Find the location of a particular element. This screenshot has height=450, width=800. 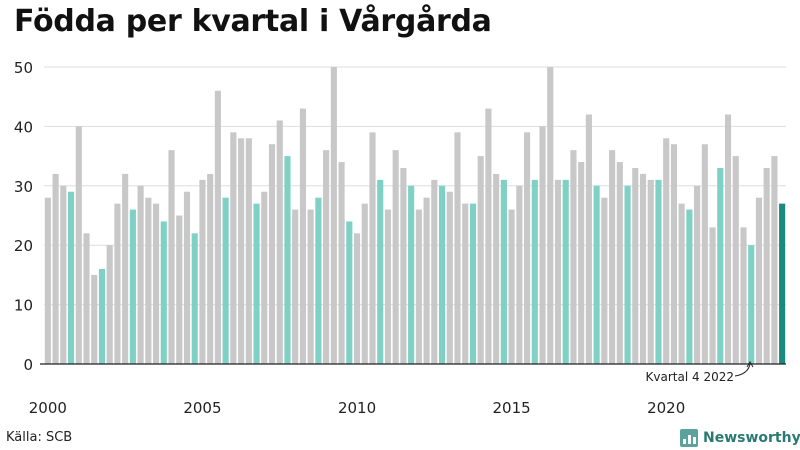

annotation-label: Kvartal 4 2022 is located at coordinates (690, 377).